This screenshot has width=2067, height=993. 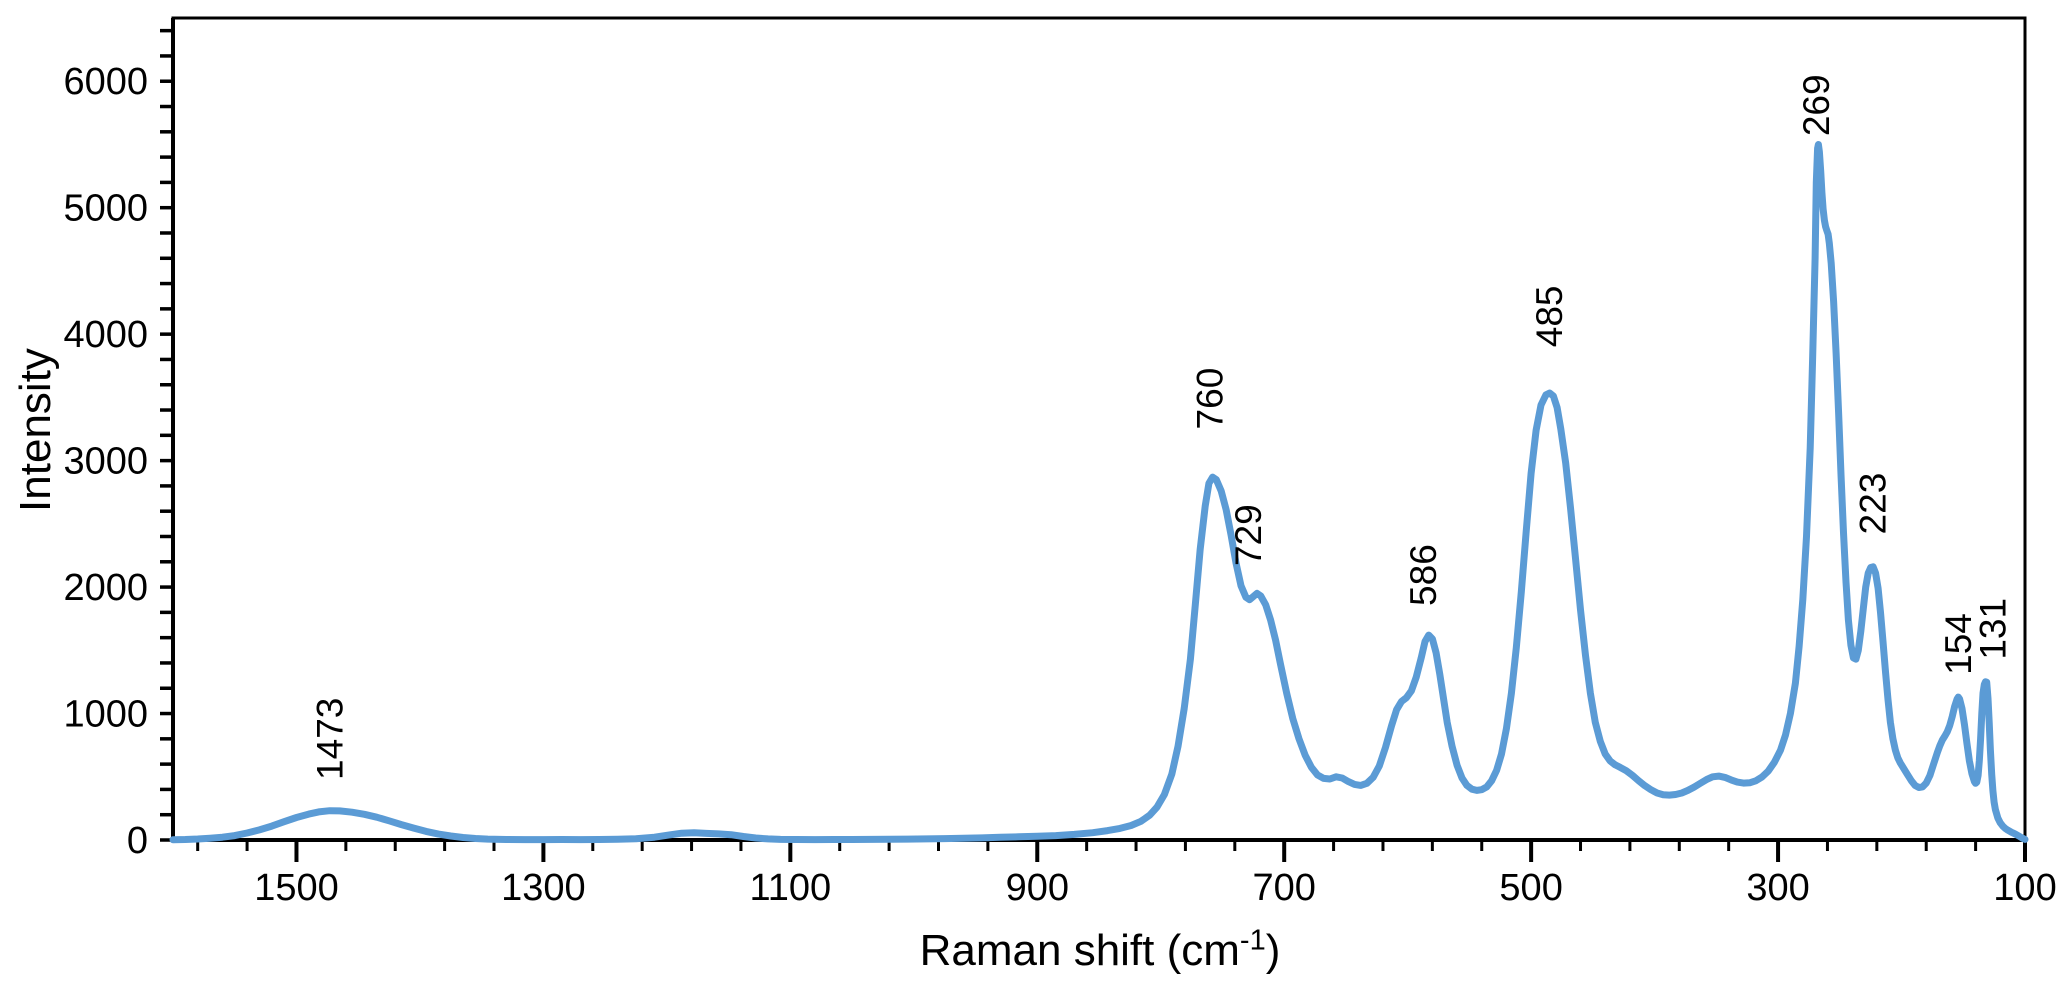 I want to click on peak-label: 269, so click(x=1816, y=105).